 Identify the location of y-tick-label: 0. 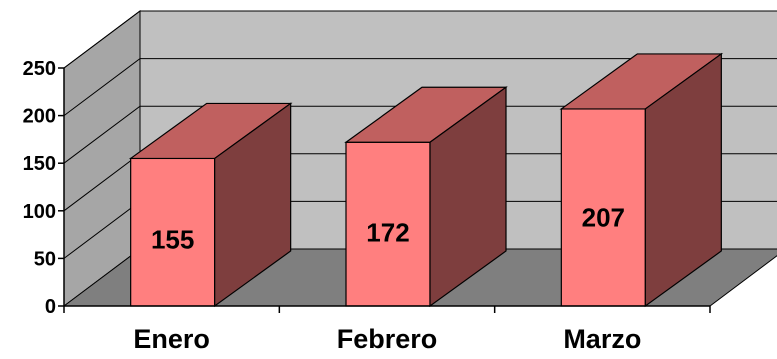
(50, 307).